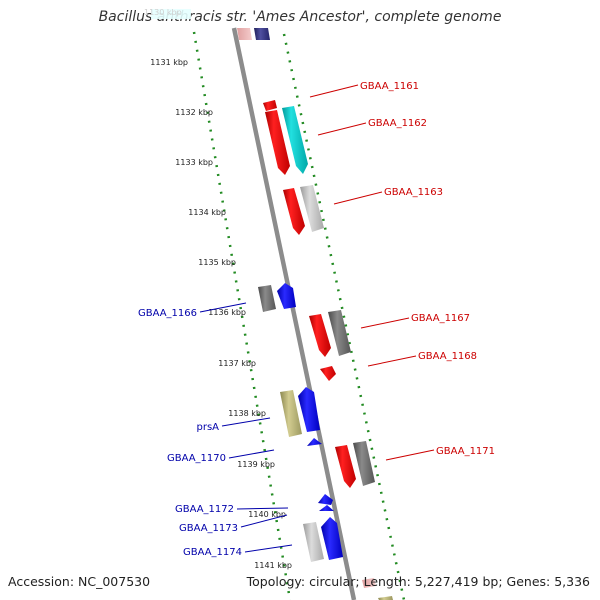 Image resolution: width=600 pixels, height=600 pixels. Describe the element at coordinates (447, 356) in the screenshot. I see `gene-label-gbaa-1168: GBAA_1168` at that location.